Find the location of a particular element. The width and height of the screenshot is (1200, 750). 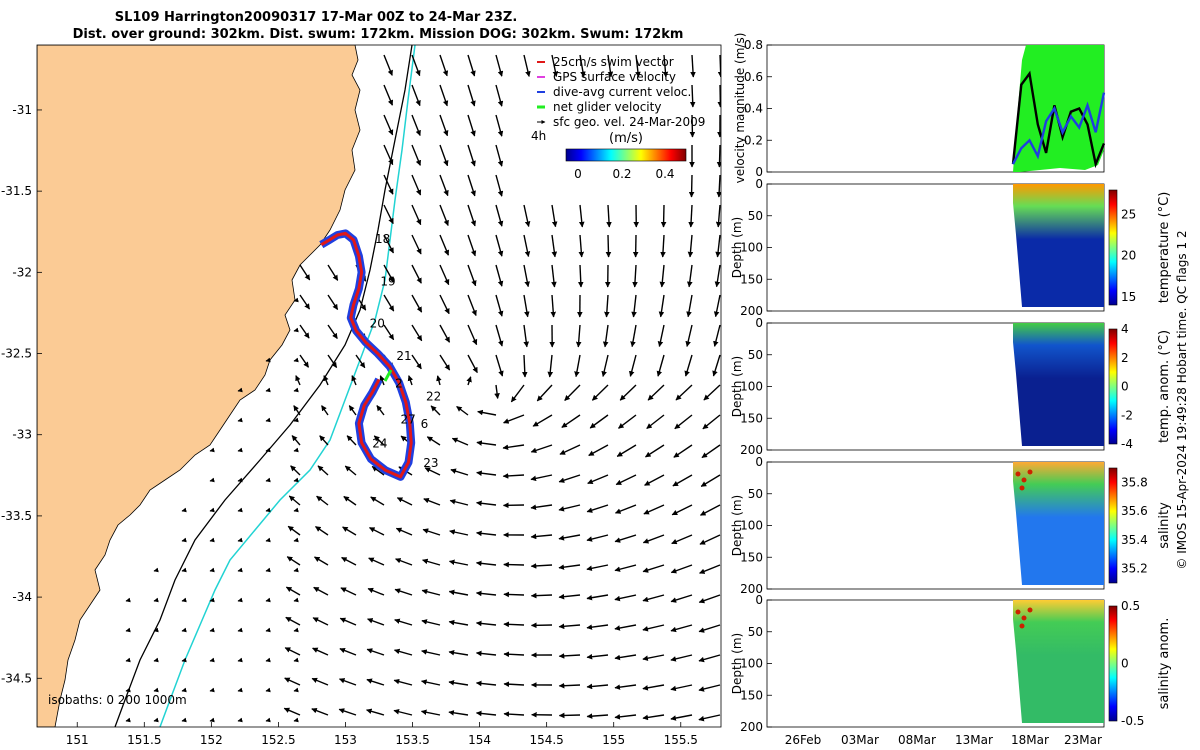

legend-swim-vector: 25cm/s swim vector is located at coordinates (613, 62).